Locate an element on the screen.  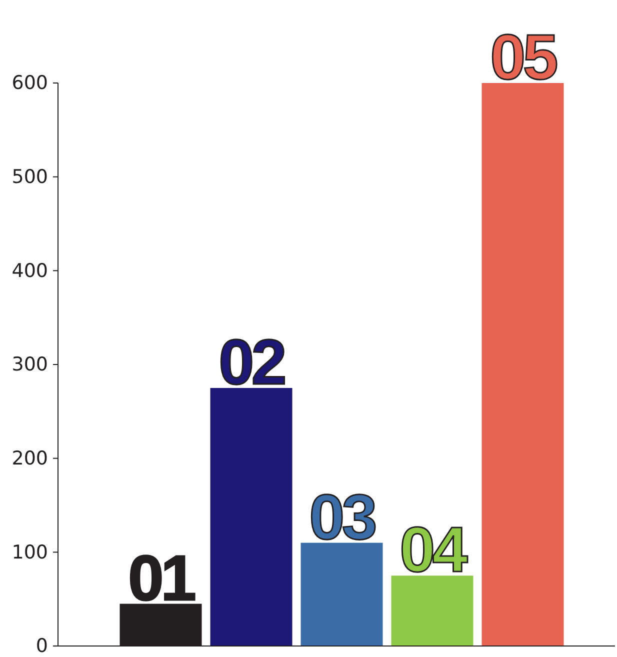
y-tick-label: 400 is located at coordinates (30, 271).